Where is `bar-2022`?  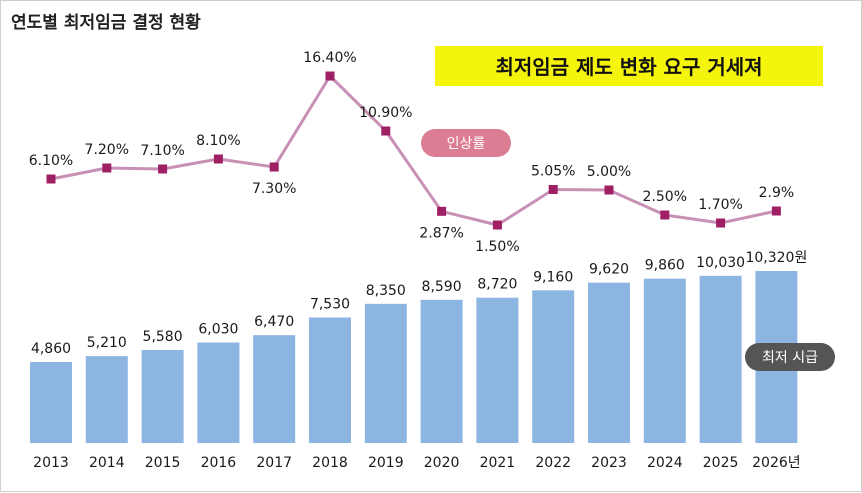 bar-2022 is located at coordinates (553, 366).